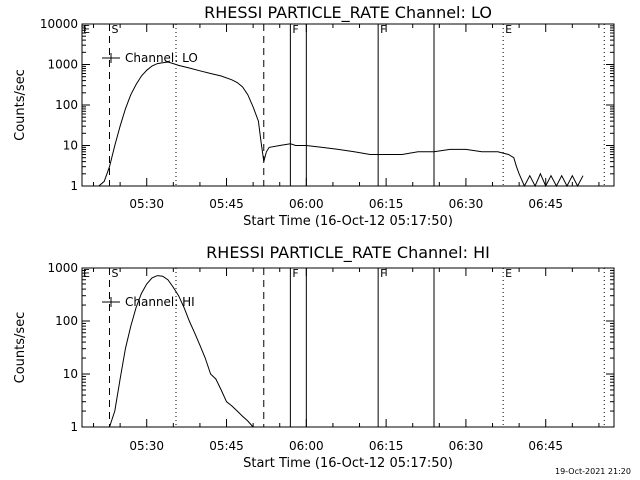 The height and width of the screenshot is (480, 640). What do you see at coordinates (348, 253) in the screenshot?
I see `chart2-title: RHESSI PARTICLE_RATE Channel: HI` at bounding box center [348, 253].